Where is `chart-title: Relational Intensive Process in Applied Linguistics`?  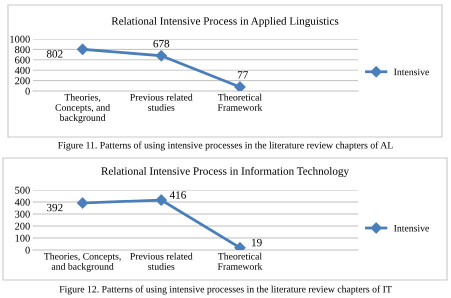
chart-title: Relational Intensive Process in Applied Linguistics is located at coordinates (225, 22).